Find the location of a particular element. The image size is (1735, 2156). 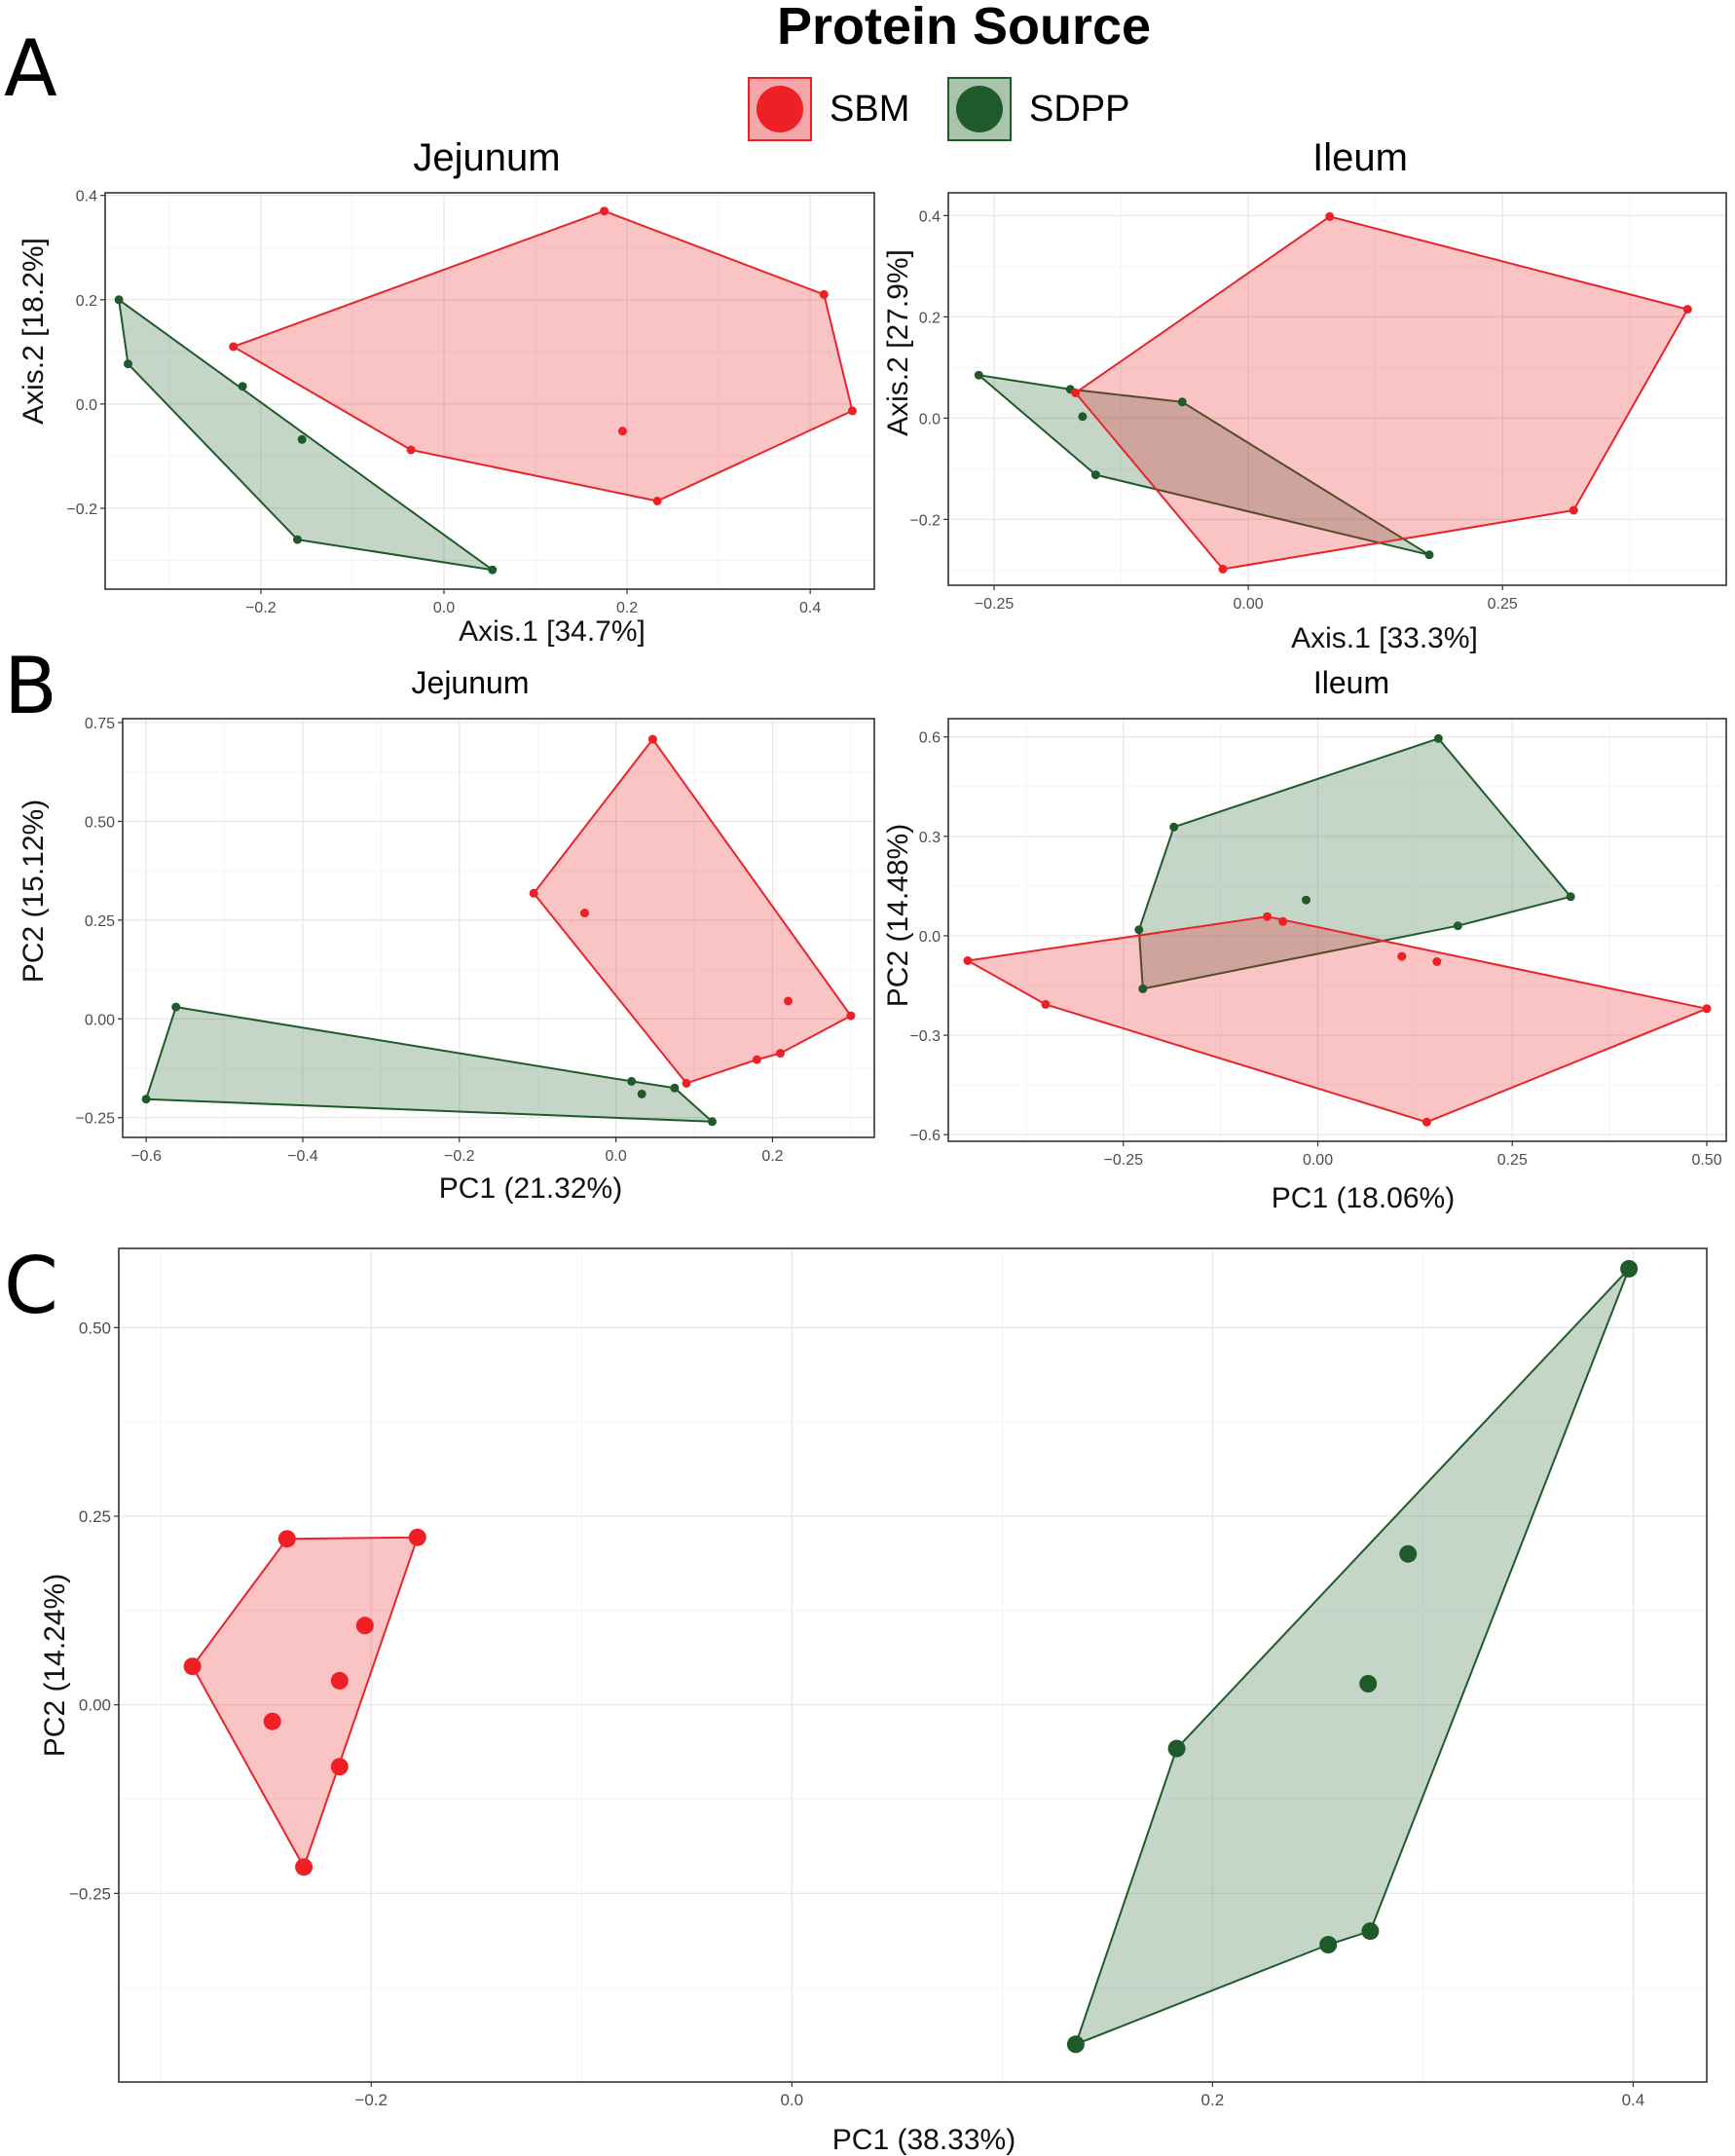

y-tick-label: −0.6 is located at coordinates (925, 1136).